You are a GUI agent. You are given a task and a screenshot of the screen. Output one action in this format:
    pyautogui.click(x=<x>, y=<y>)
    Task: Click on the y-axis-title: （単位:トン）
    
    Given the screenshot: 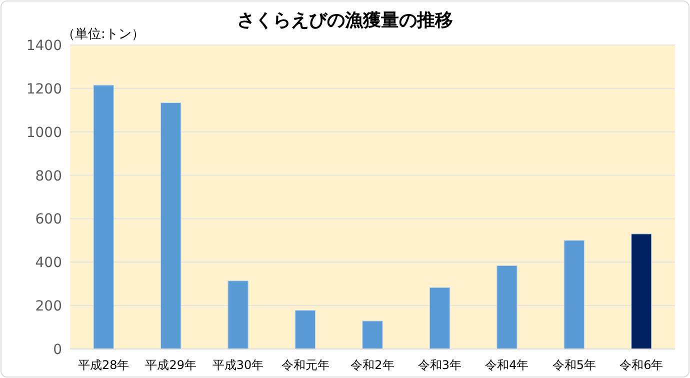 What is the action you would take?
    pyautogui.click(x=103, y=34)
    